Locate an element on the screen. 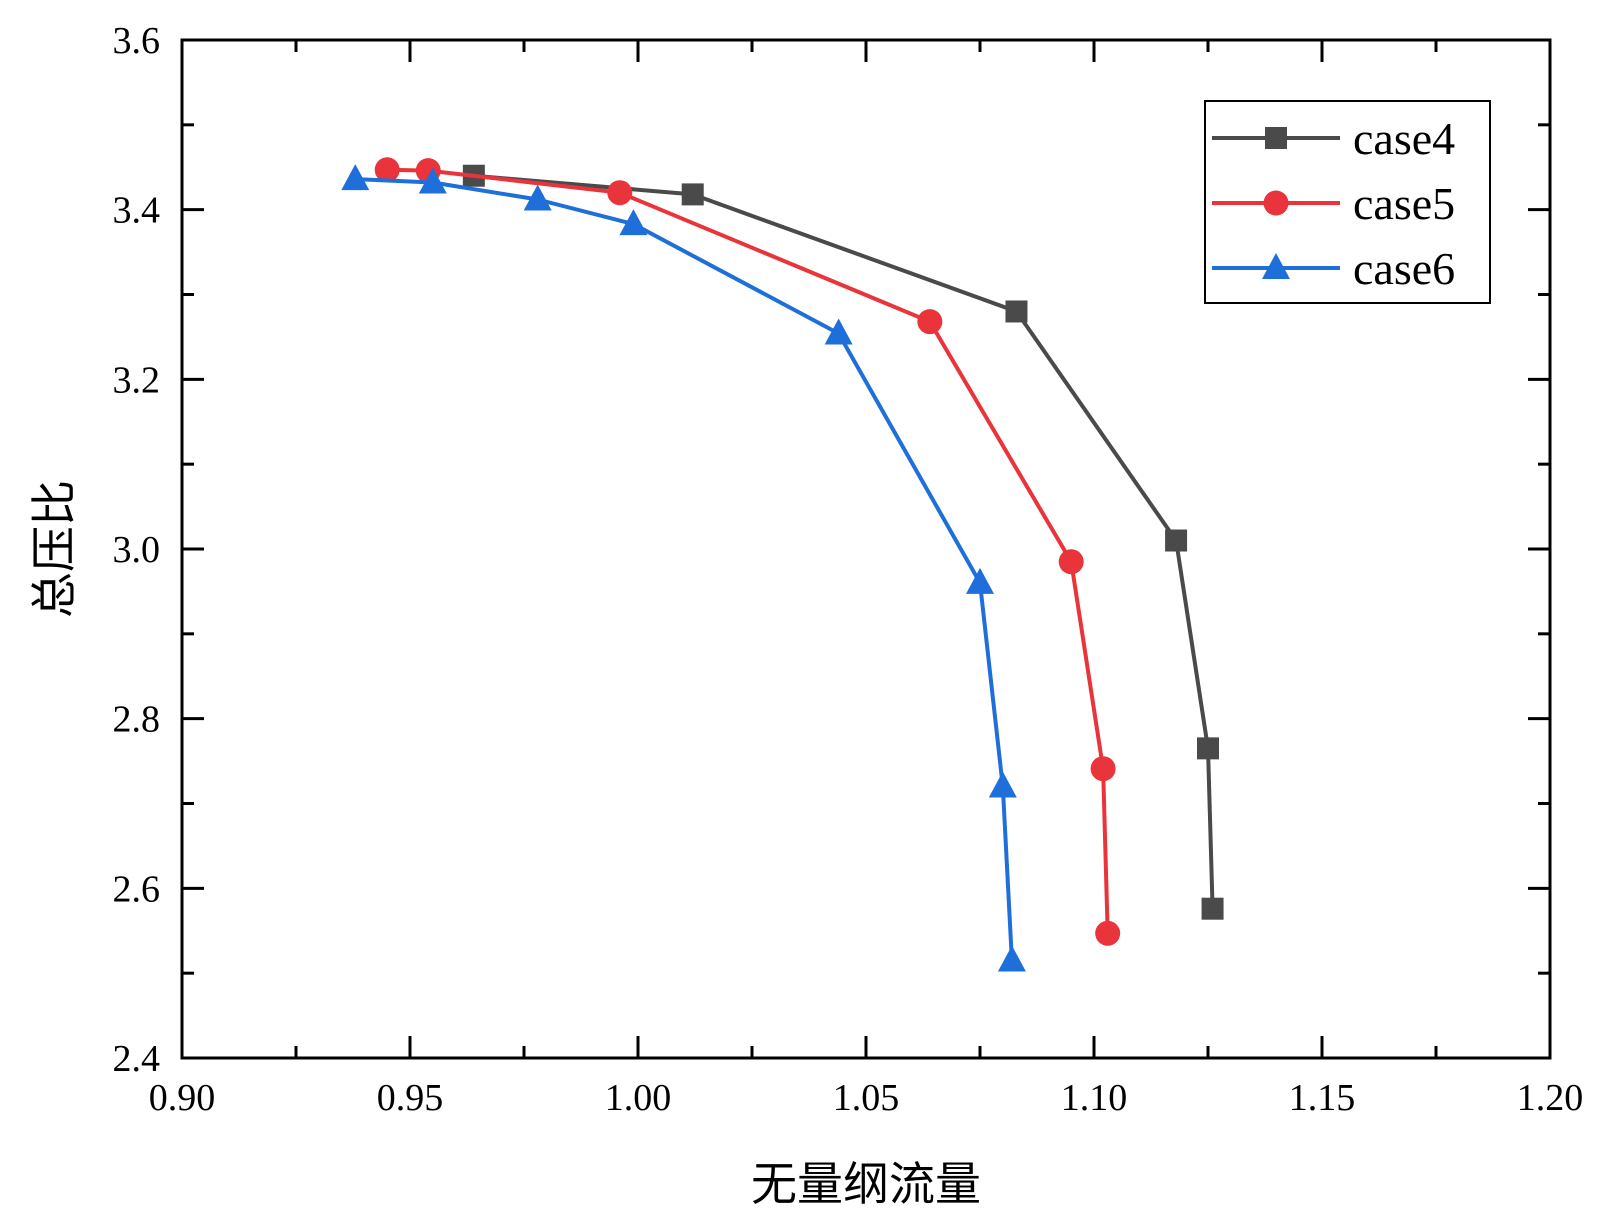 Image resolution: width=1600 pixels, height=1224 pixels. y-tick-label: 3.0 is located at coordinates (137, 550).